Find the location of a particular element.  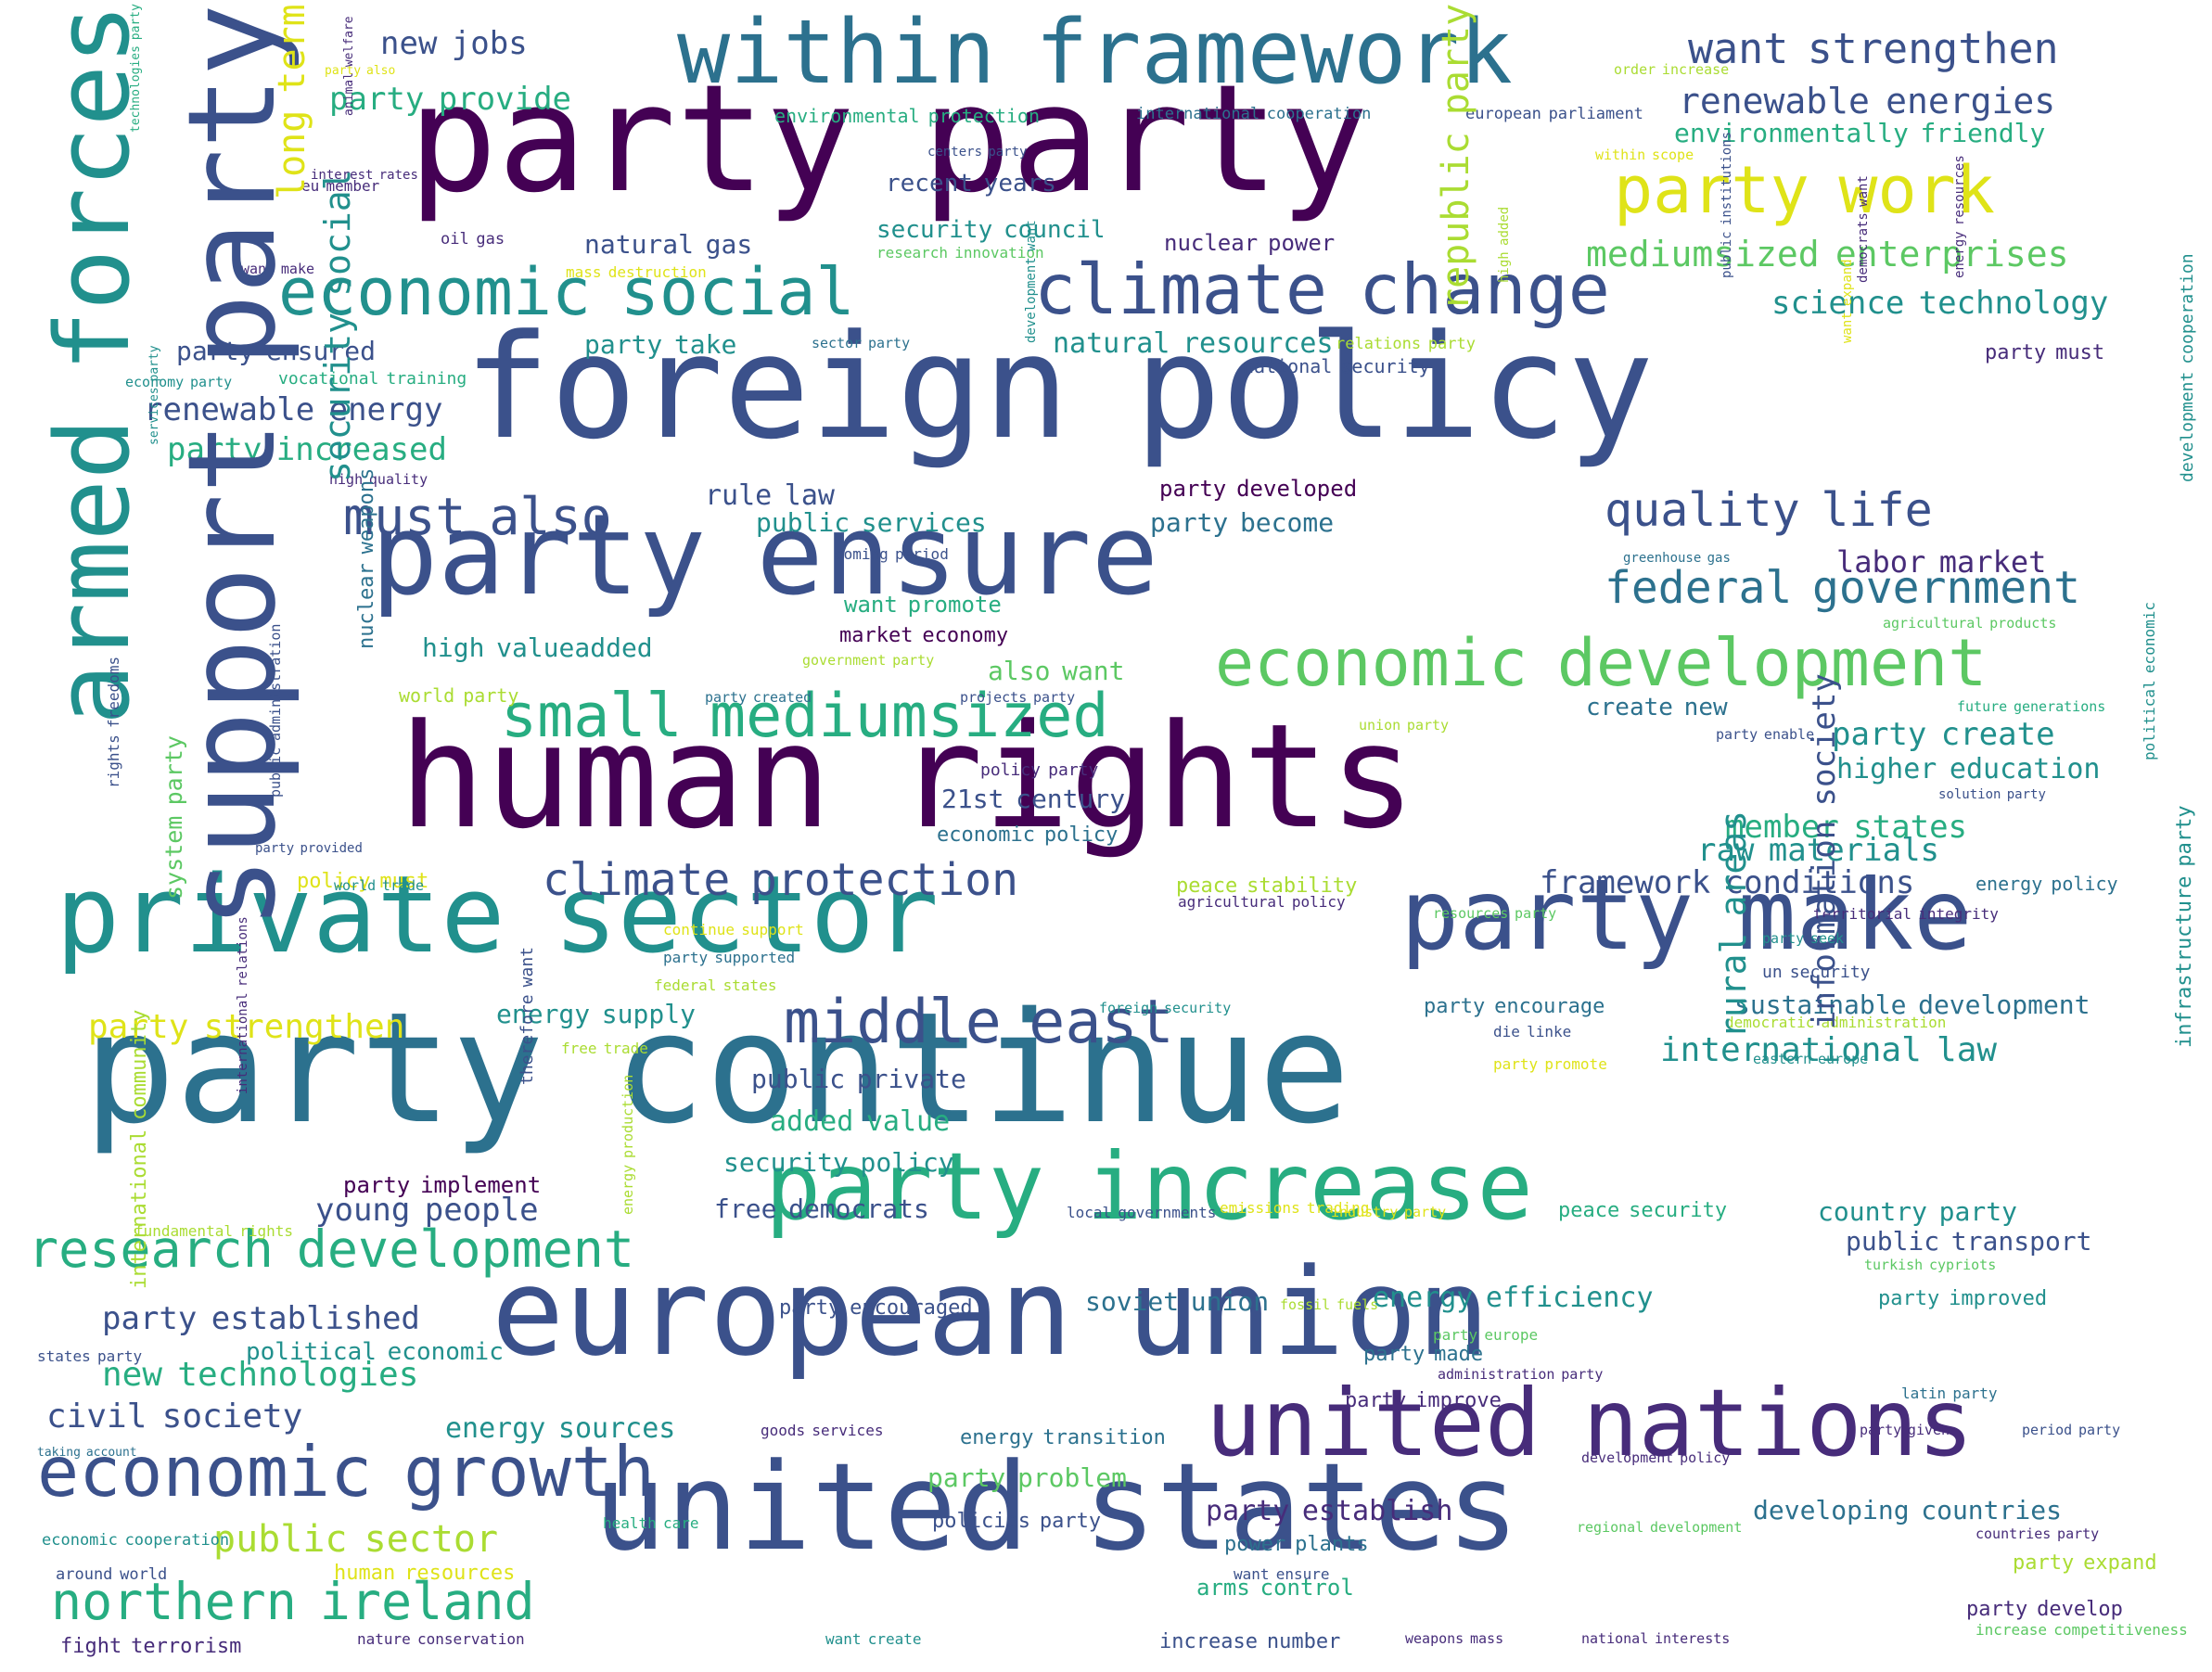

word-fossil-fuels: fossil fuels is located at coordinates (1329, 1304).